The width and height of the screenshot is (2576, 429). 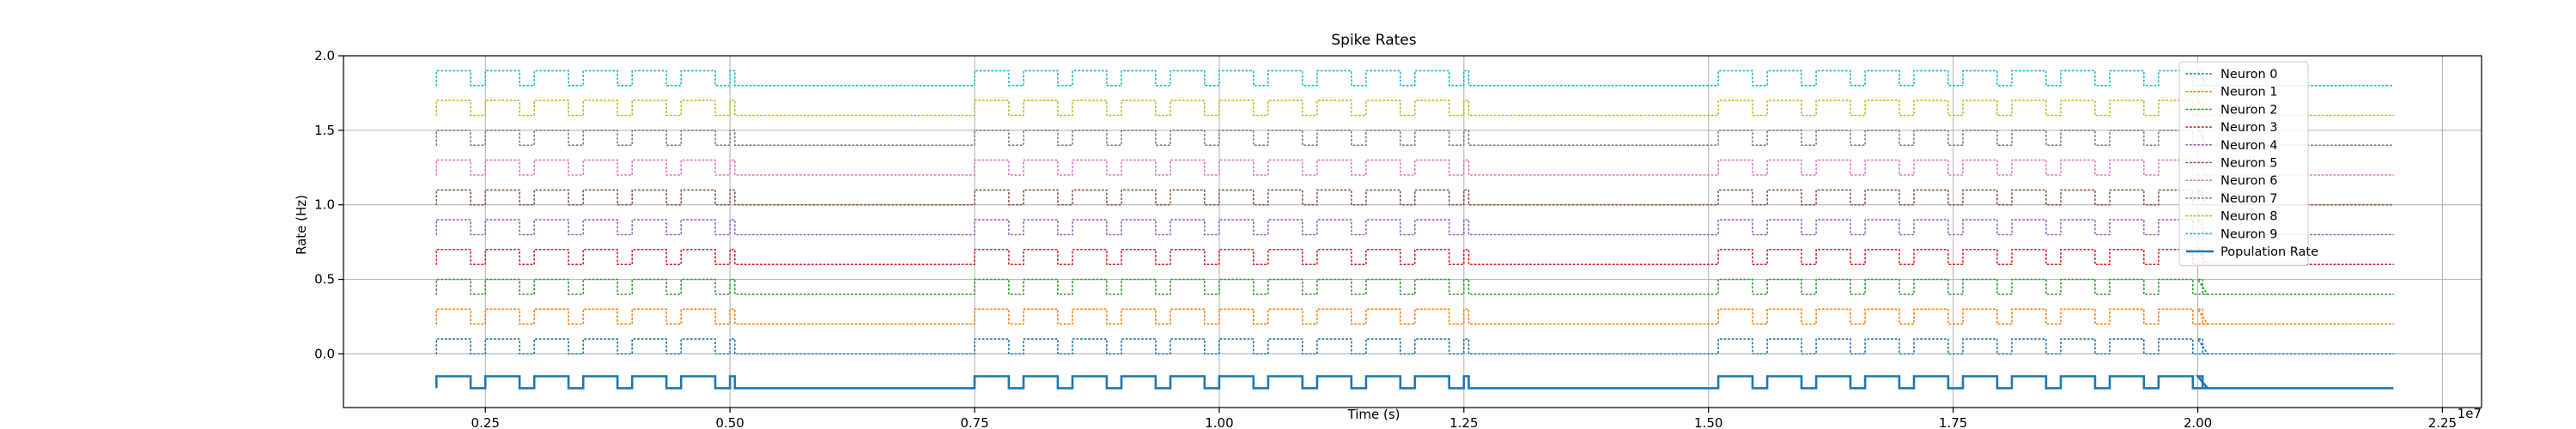 I want to click on x-axis-ticks: 0.25 0.50 0.75 1.00 1.25 1.50 1.75 2.00 2.25, so click(x=1464, y=418).